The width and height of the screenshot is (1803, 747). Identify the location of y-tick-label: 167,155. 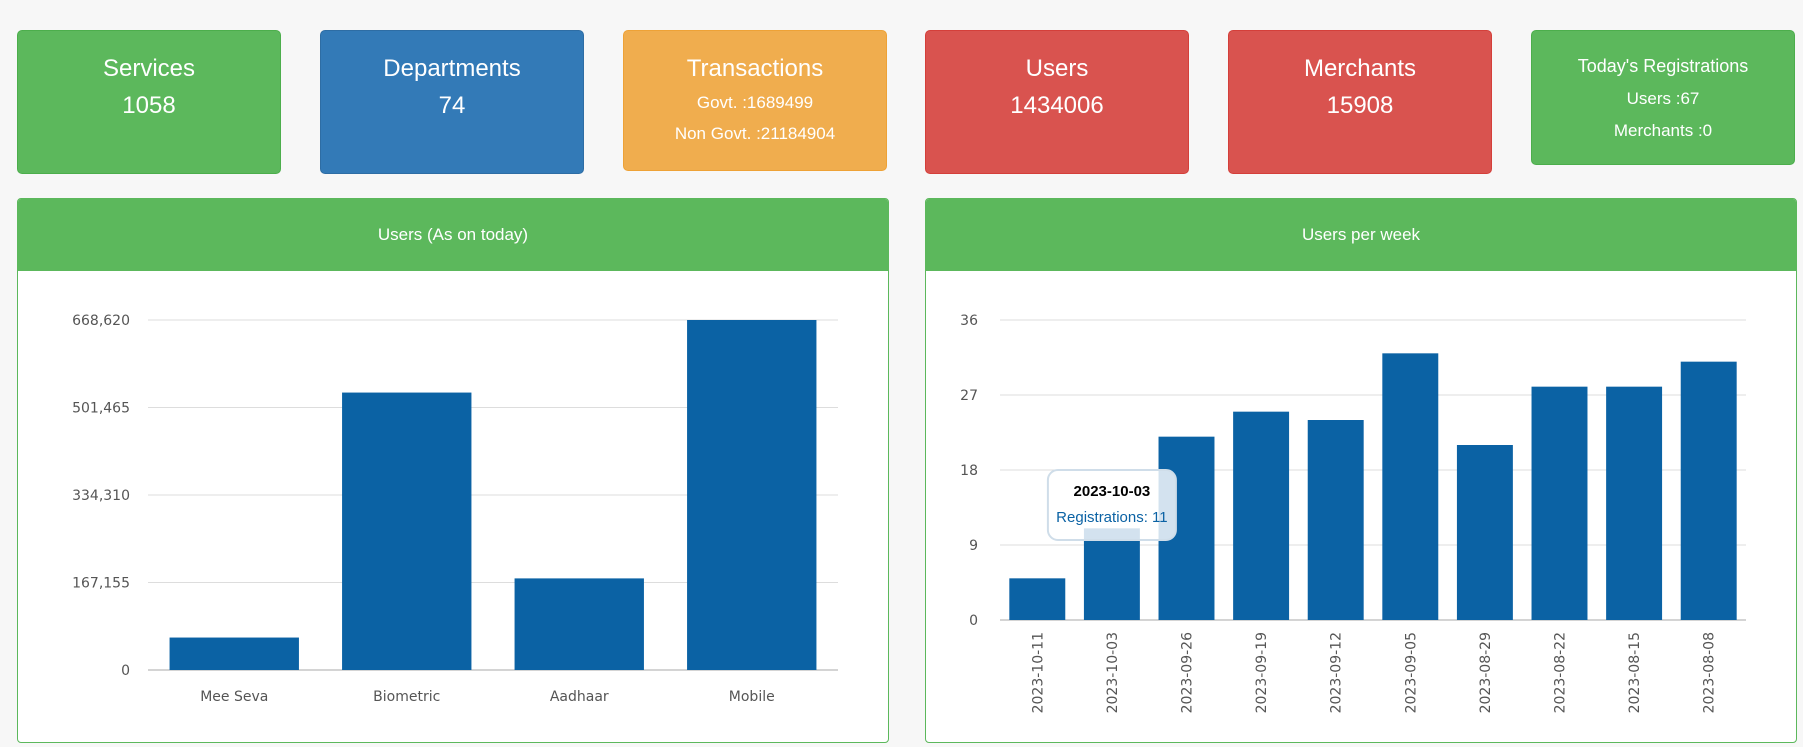
(101, 584).